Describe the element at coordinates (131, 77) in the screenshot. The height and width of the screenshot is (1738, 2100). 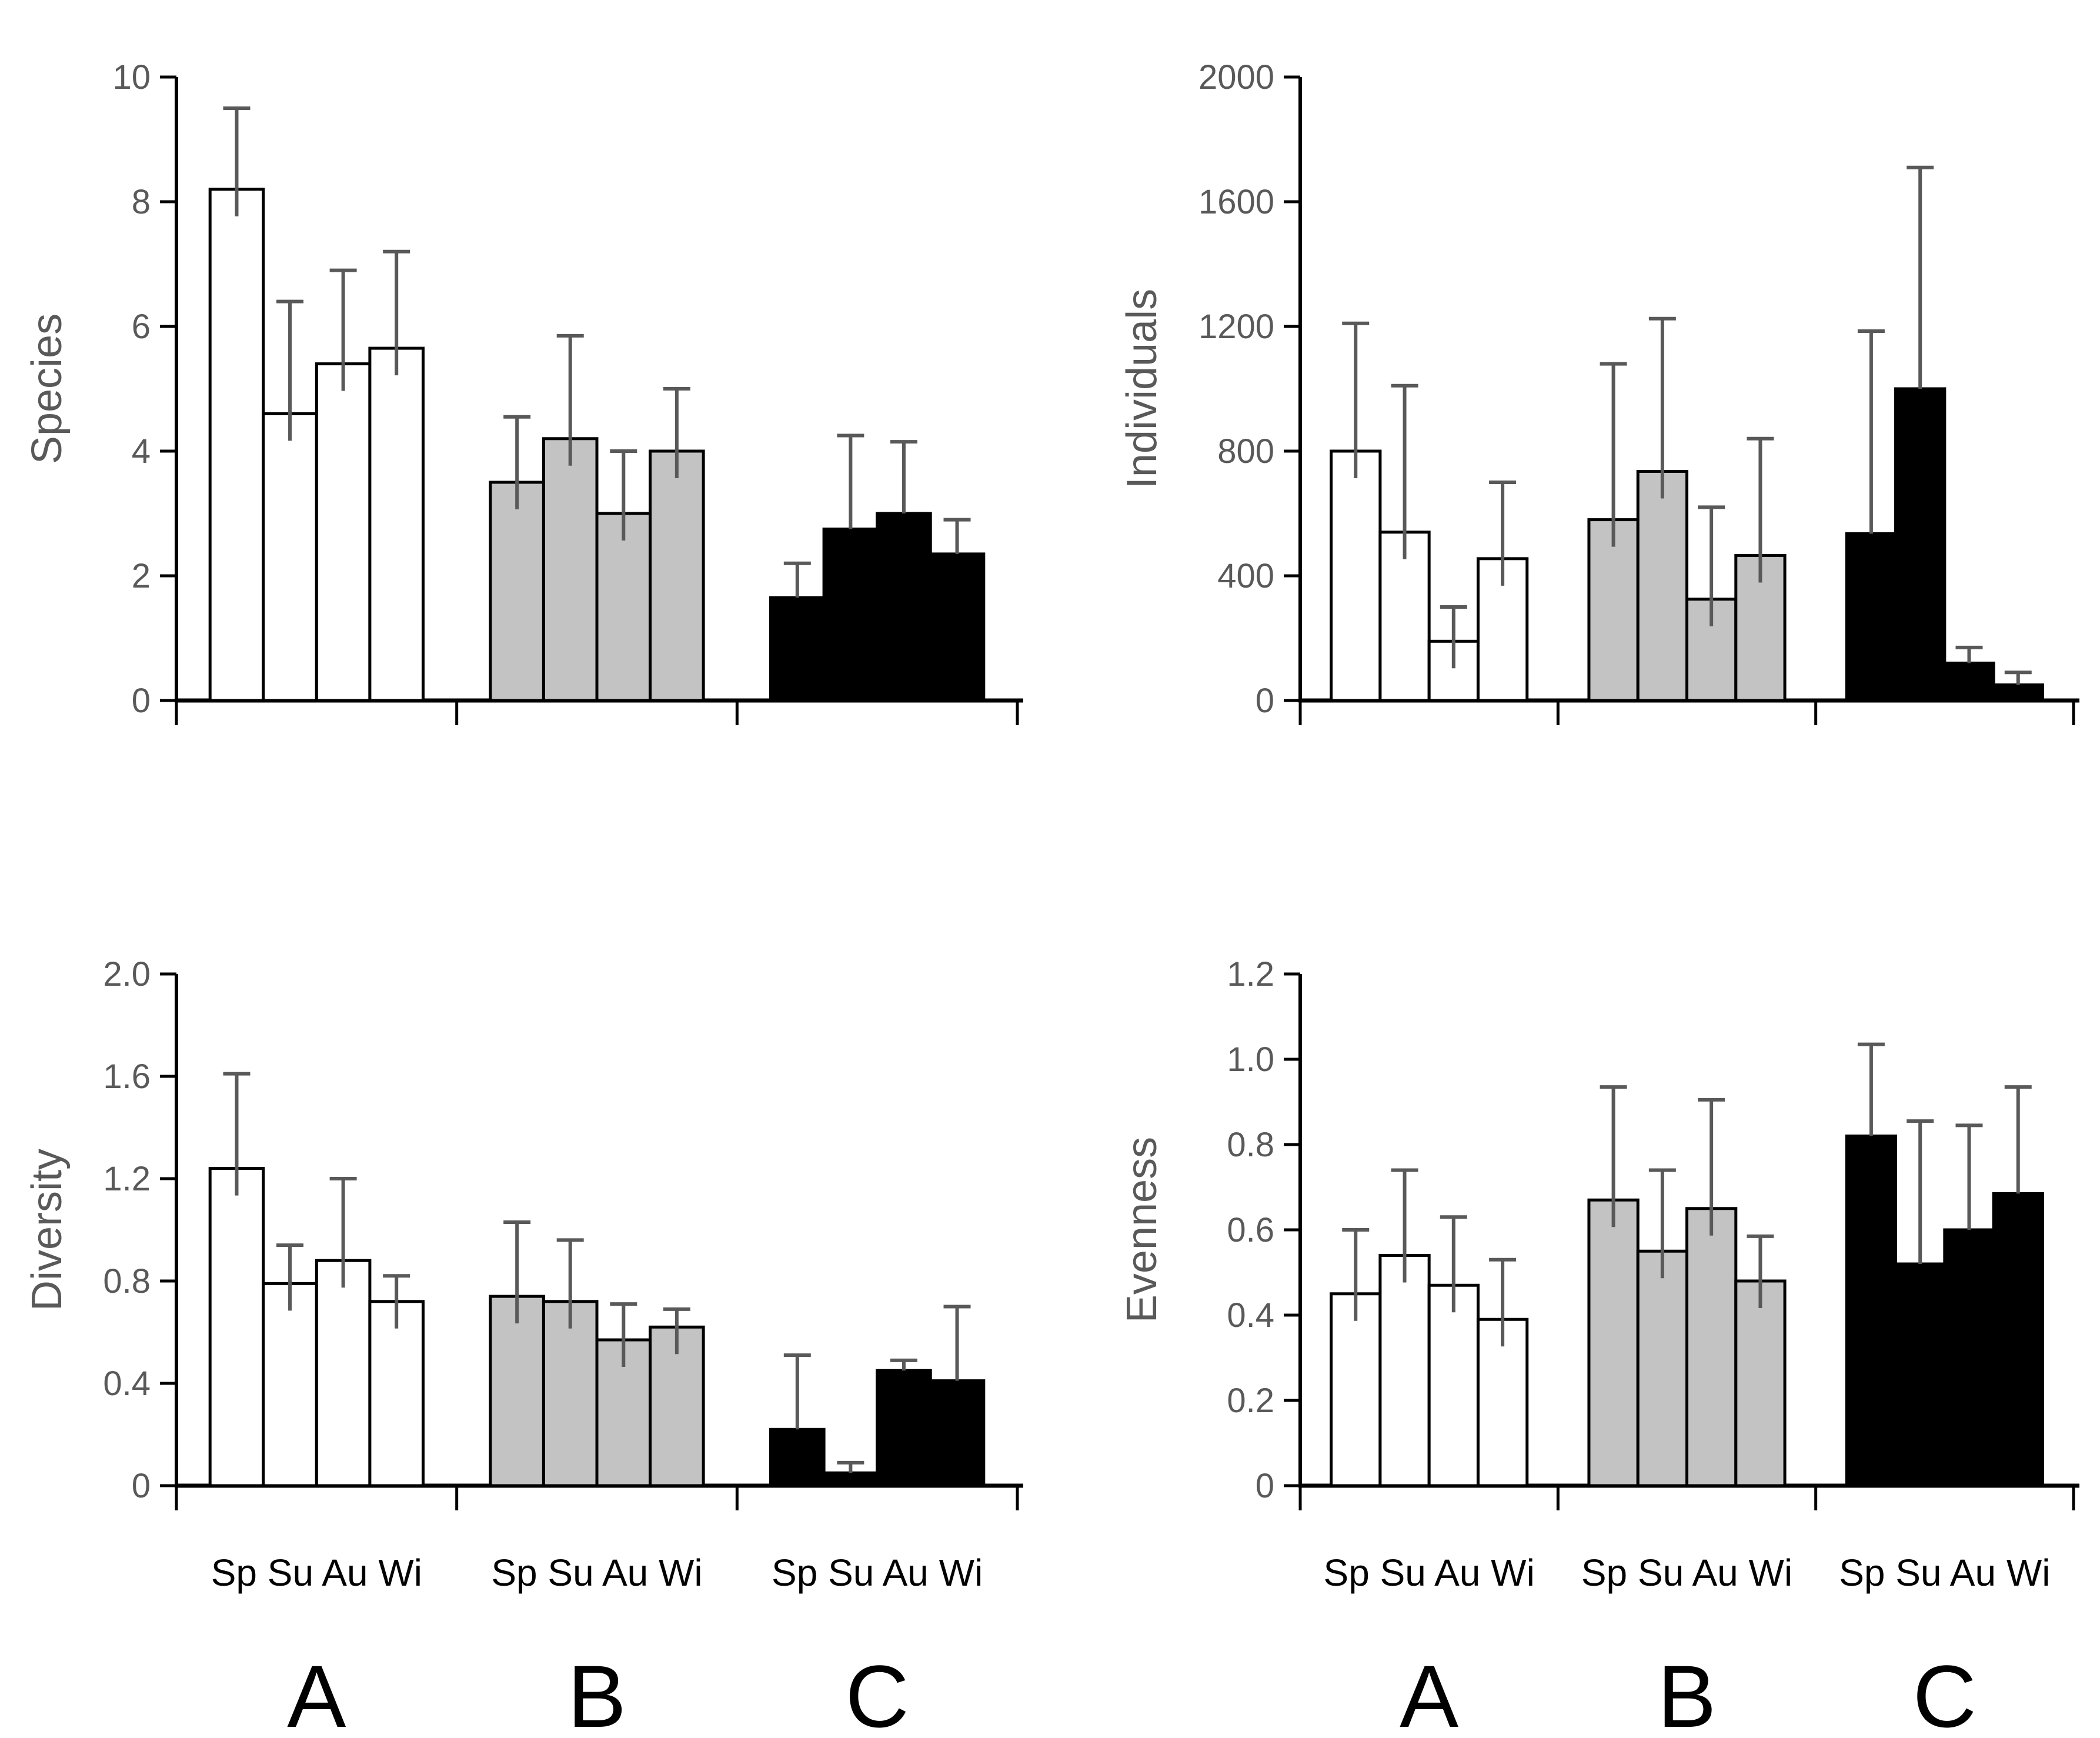
I see `y-tick-label: 10` at that location.